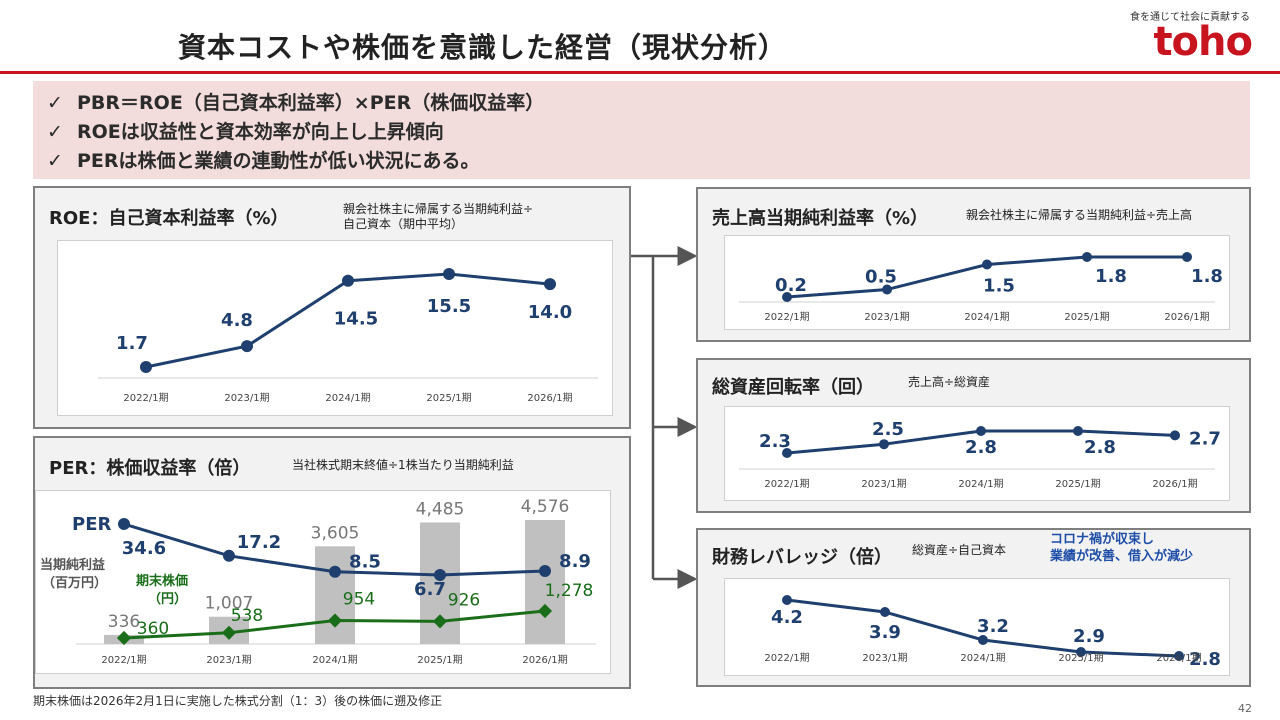  Describe the element at coordinates (1102, 539) in the screenshot. I see `leverage-comment-line1: コロナ禍が収束し` at that location.